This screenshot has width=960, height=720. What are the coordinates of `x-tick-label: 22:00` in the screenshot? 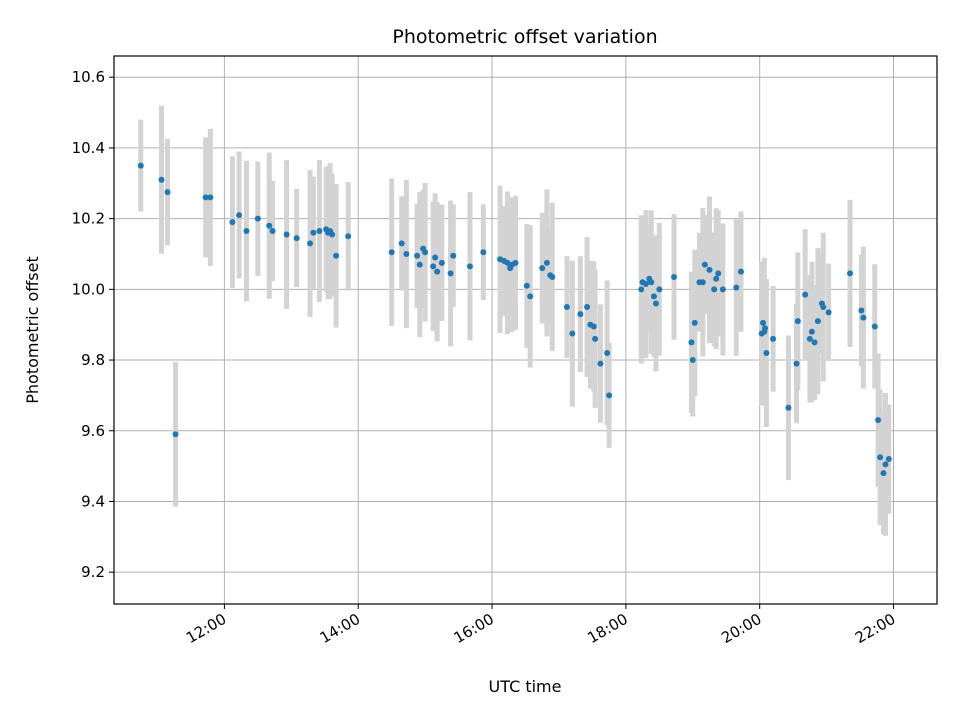 It's located at (875, 628).